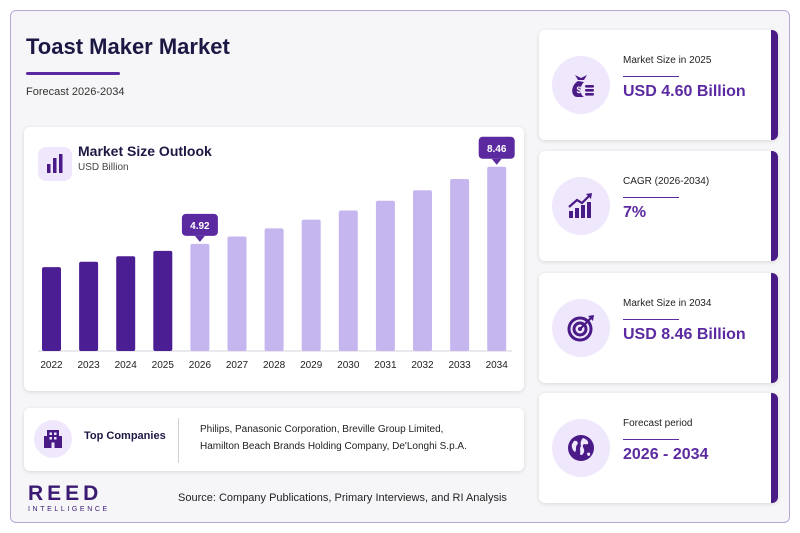  What do you see at coordinates (385, 275) in the screenshot?
I see `bar-2031` at bounding box center [385, 275].